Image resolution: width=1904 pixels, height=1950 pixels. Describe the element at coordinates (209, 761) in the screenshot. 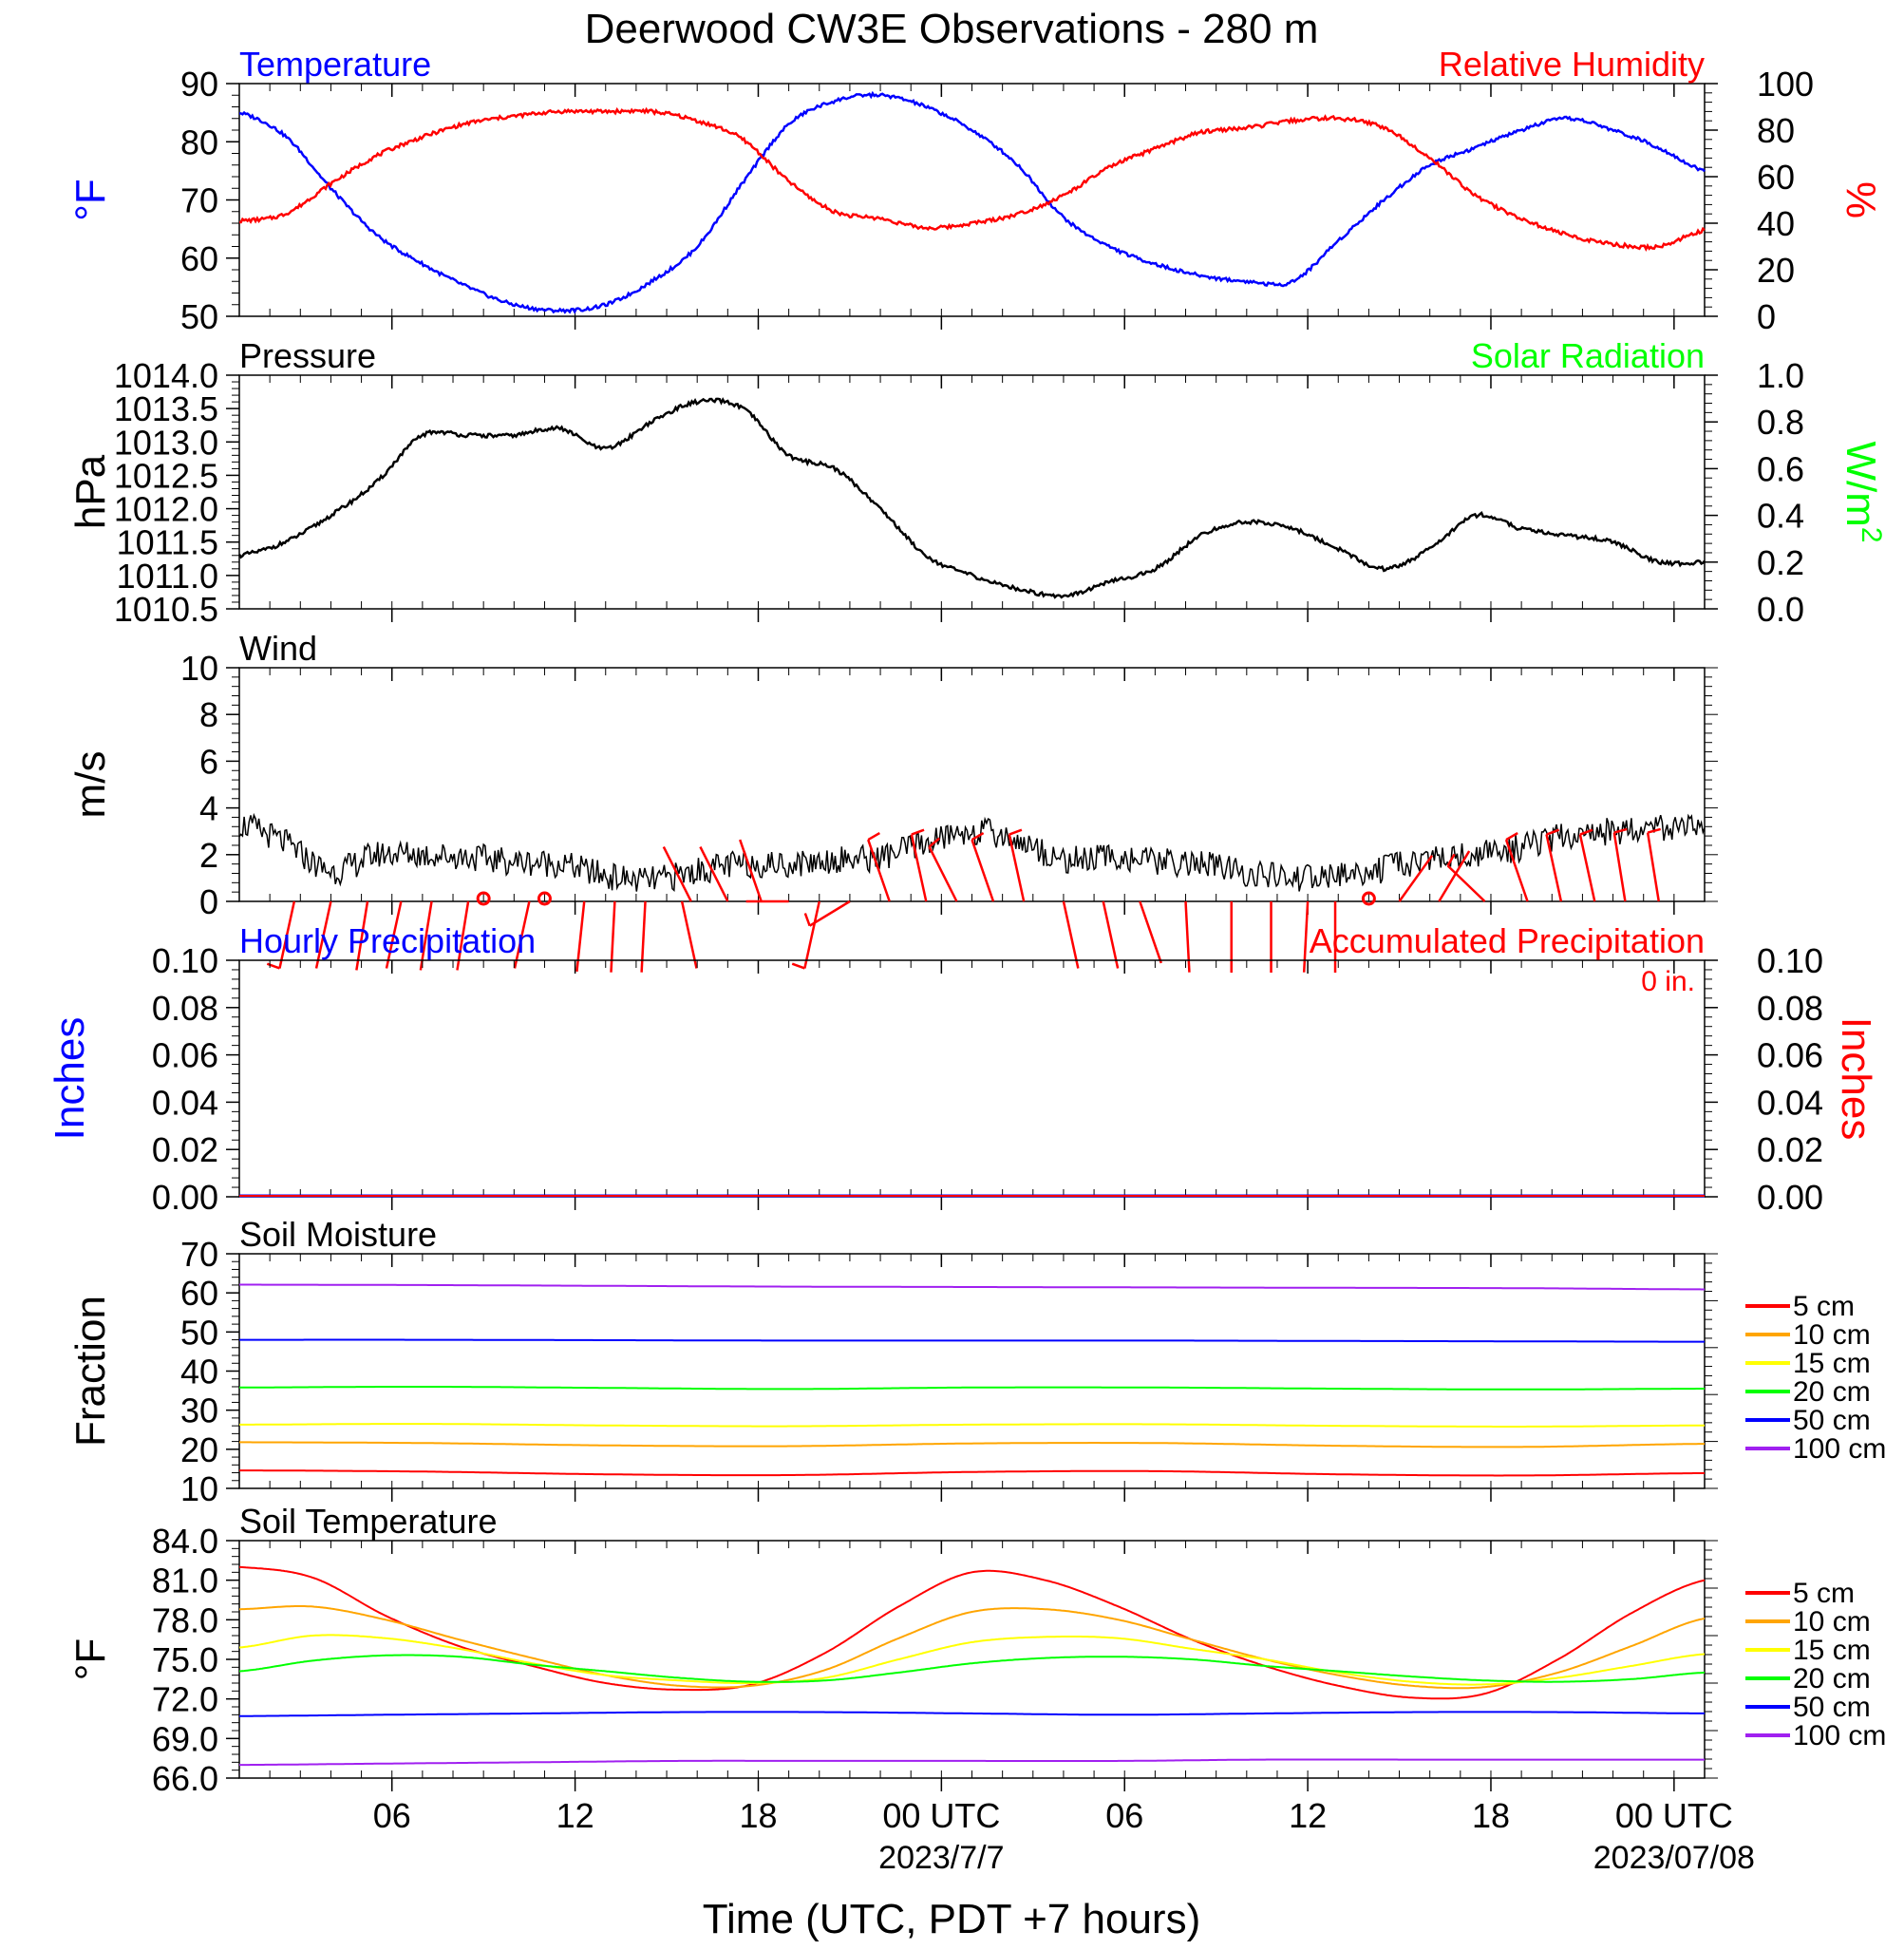

I see `y-tick-label: 6` at that location.